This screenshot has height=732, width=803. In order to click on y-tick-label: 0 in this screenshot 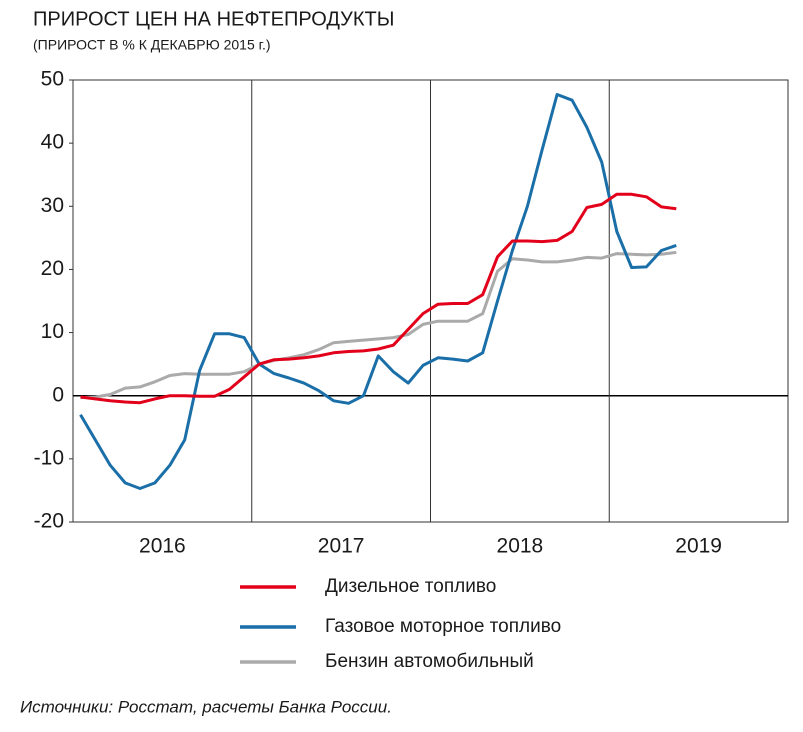, I will do `click(58, 394)`.